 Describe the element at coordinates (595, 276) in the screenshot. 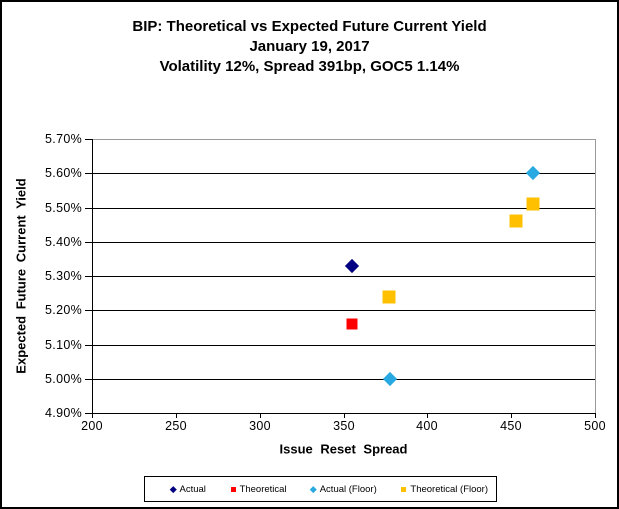

I see `plot-border-right` at that location.